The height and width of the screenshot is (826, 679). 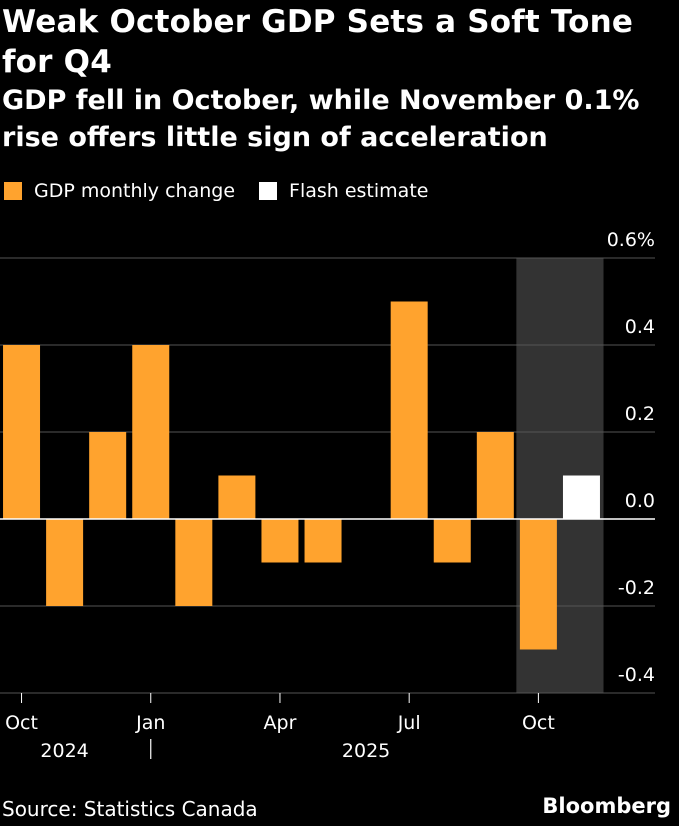 I want to click on y-tick-label: 0.0, so click(x=640, y=501).